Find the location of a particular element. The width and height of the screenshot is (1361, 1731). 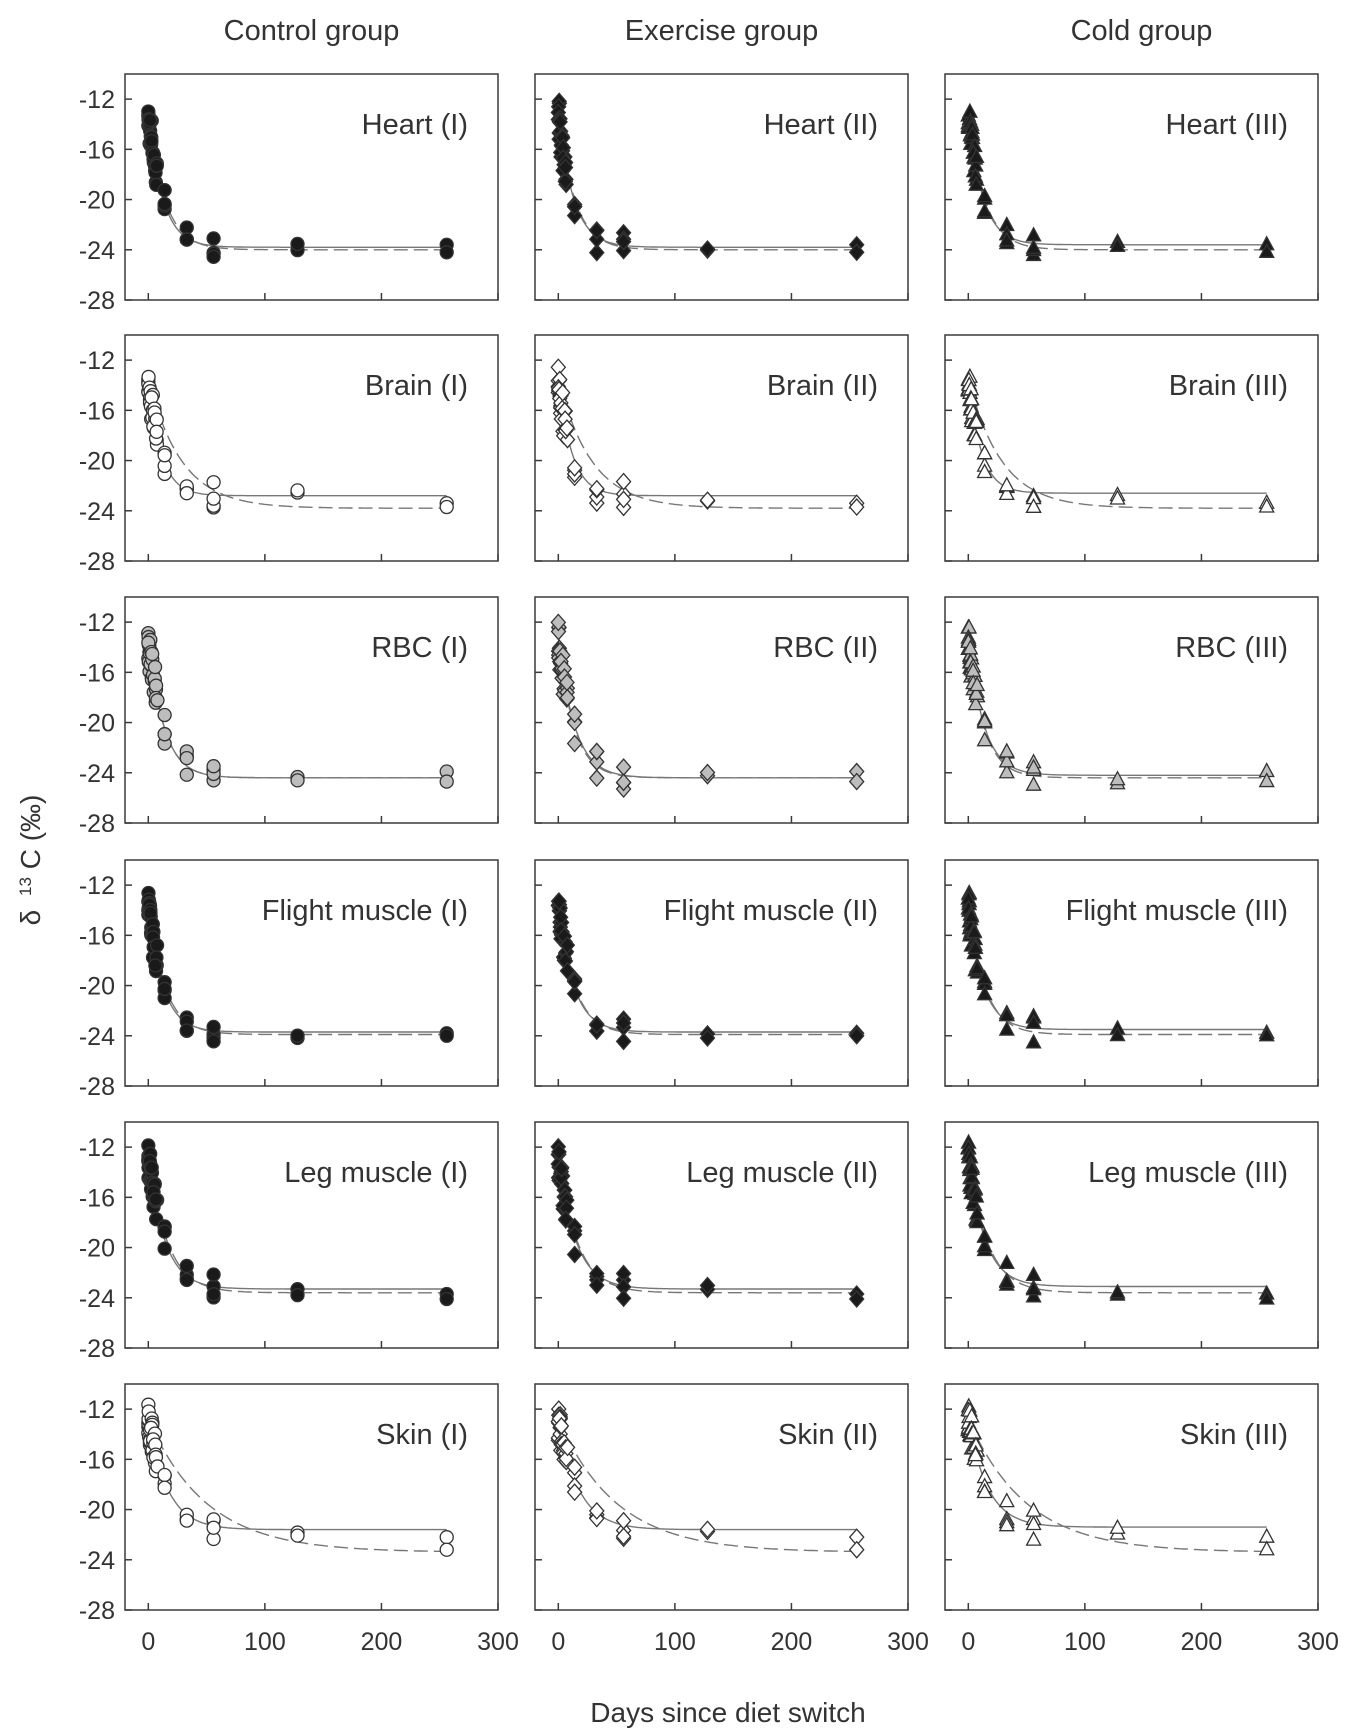

y-axis-title: δ 13 C (‰) is located at coordinates (26, 860).